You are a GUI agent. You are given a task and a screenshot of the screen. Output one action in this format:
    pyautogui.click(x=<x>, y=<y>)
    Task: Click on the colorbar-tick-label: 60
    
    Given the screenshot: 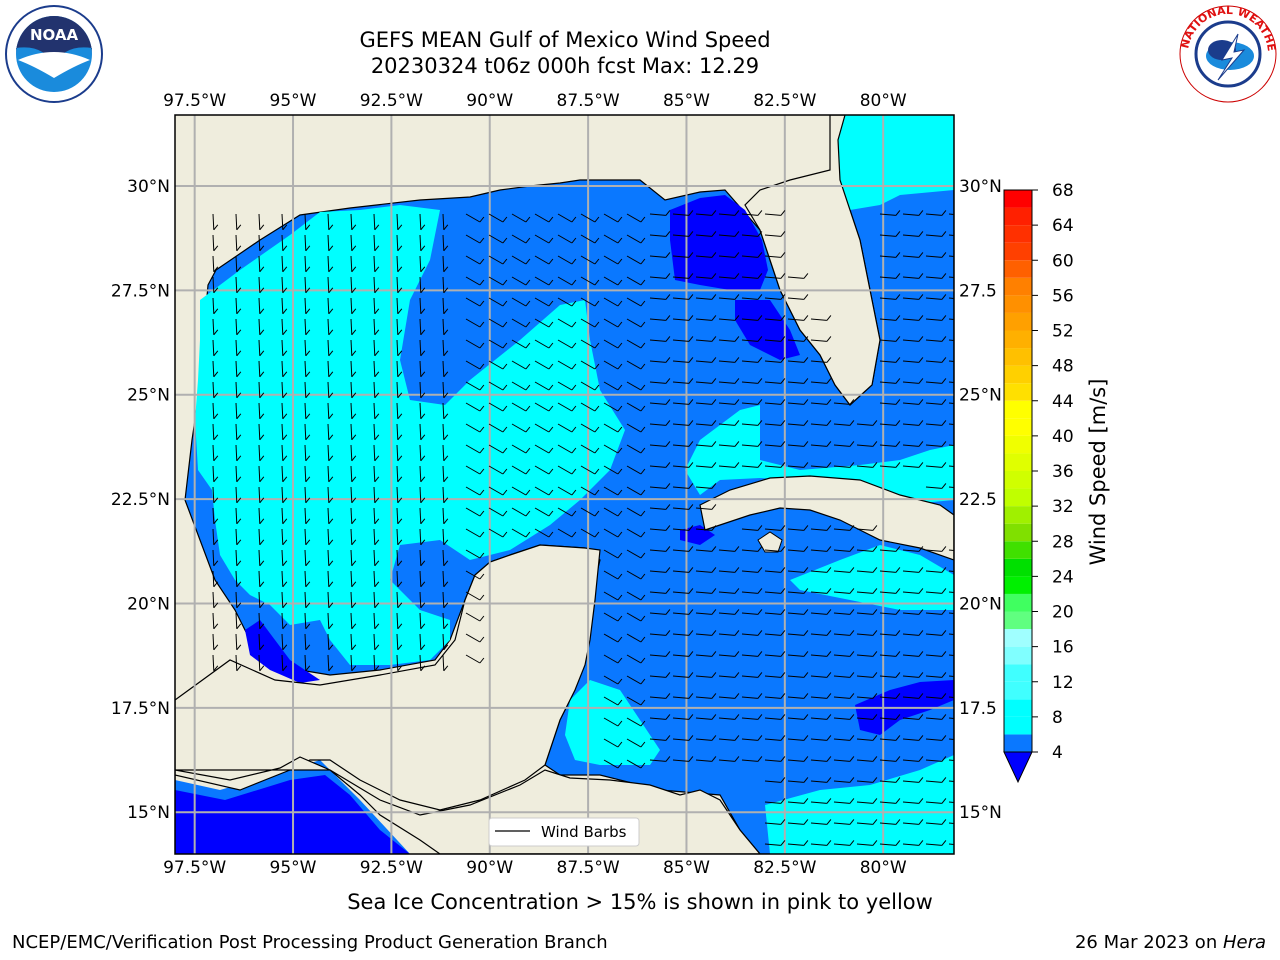 What is the action you would take?
    pyautogui.click(x=1063, y=261)
    